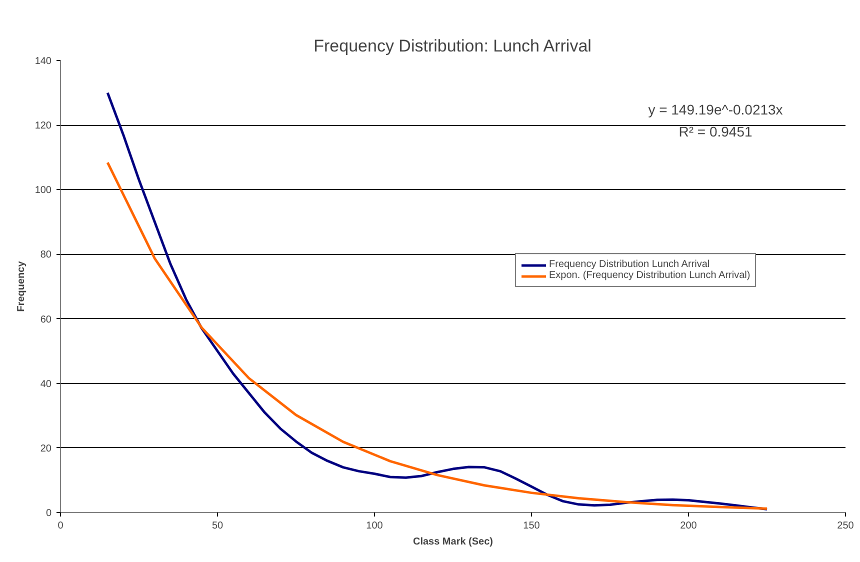  What do you see at coordinates (218, 526) in the screenshot?
I see `x-tick-label: 50` at bounding box center [218, 526].